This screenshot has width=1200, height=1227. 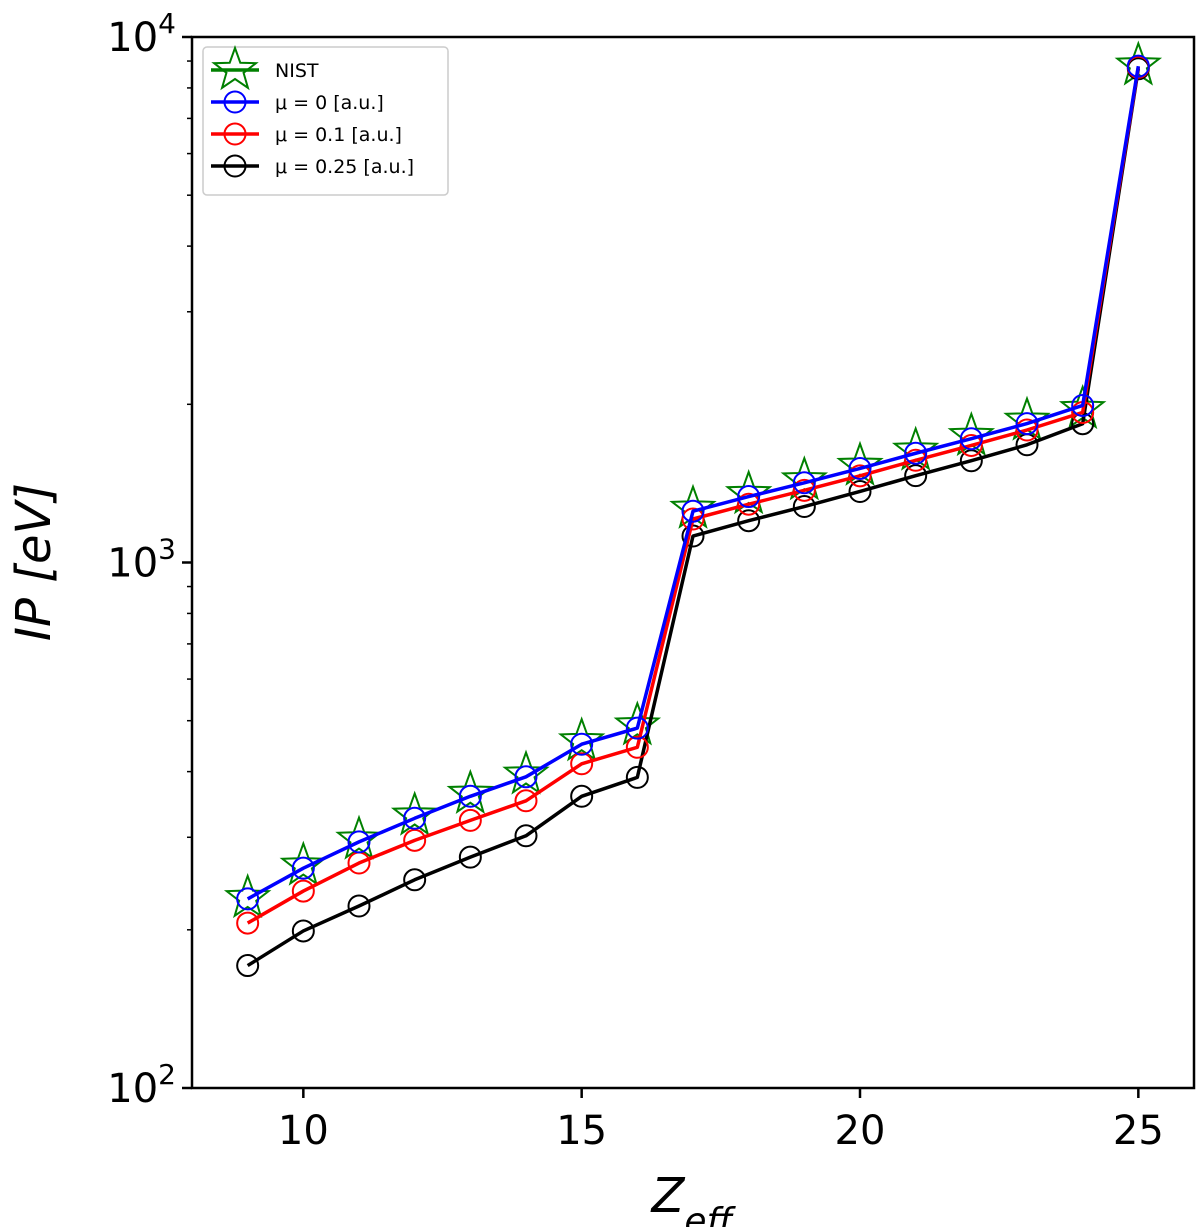 I want to click on x-axis-title: Zeff, so click(x=692, y=1197).